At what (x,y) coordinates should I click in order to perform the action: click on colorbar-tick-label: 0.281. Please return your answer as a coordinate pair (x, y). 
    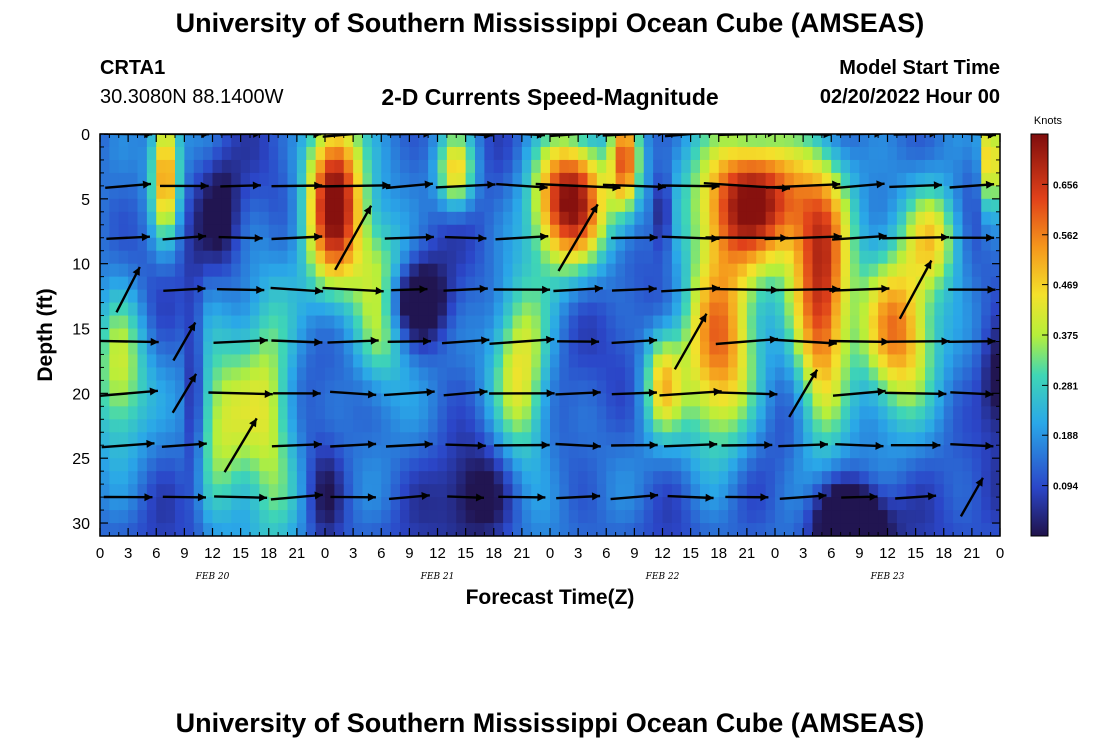
    Looking at the image, I should click on (1065, 386).